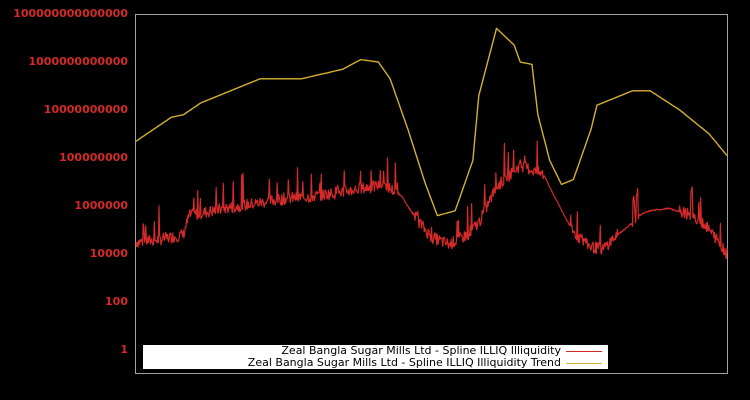 This screenshot has height=400, width=750. What do you see at coordinates (584, 351) in the screenshot?
I see `legend-swatch-illiquidity` at bounding box center [584, 351].